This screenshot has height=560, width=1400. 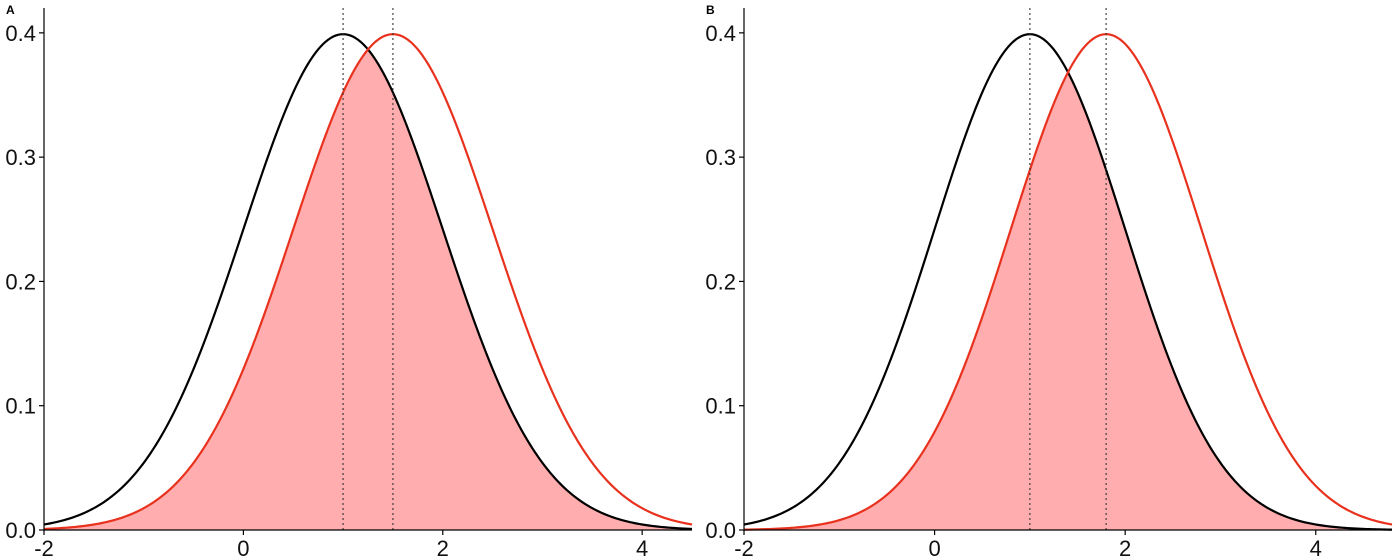 I want to click on panel-label: A, so click(x=10, y=10).